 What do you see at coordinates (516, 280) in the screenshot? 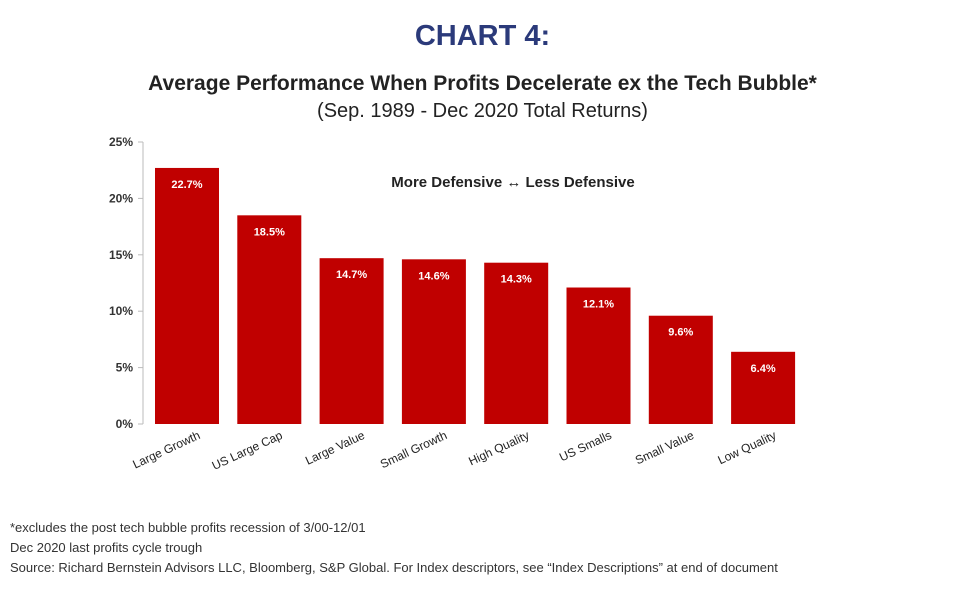
I see `bar-data-label: 14.3%` at bounding box center [516, 280].